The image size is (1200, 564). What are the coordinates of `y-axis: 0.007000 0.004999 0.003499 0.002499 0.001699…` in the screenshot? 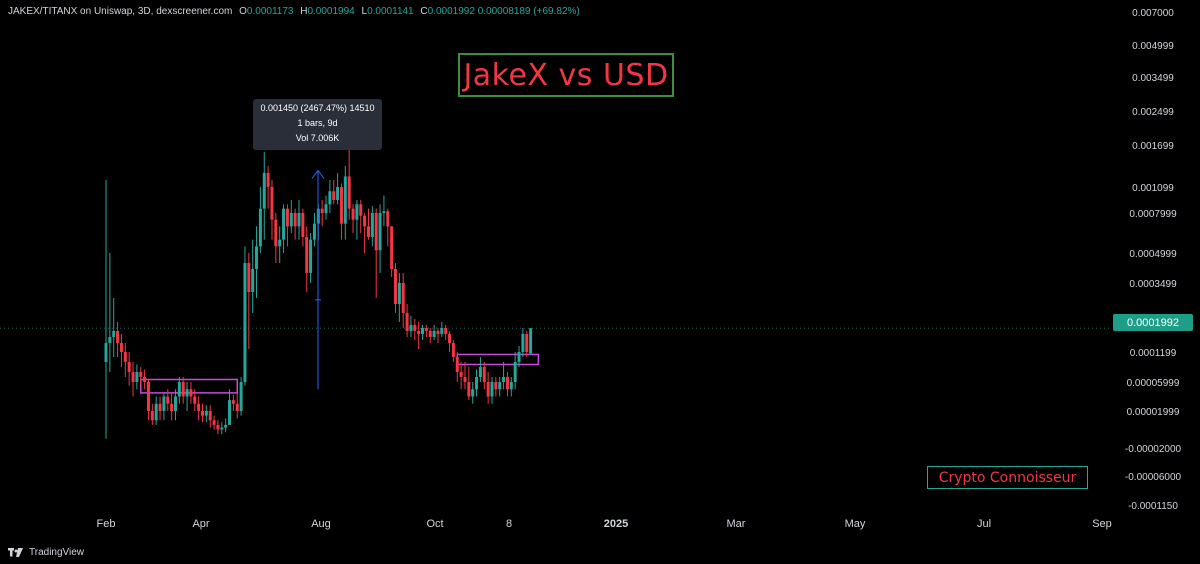 It's located at (1153, 260).